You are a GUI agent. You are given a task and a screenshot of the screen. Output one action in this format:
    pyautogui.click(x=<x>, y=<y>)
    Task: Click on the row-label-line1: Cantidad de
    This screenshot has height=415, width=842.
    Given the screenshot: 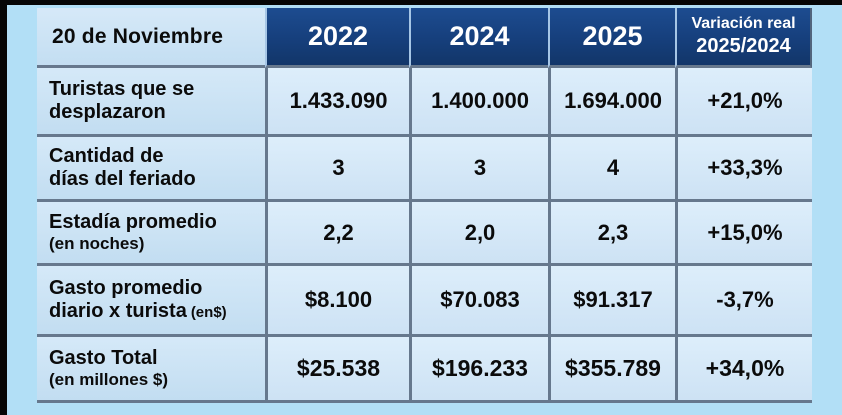 What is the action you would take?
    pyautogui.click(x=106, y=156)
    